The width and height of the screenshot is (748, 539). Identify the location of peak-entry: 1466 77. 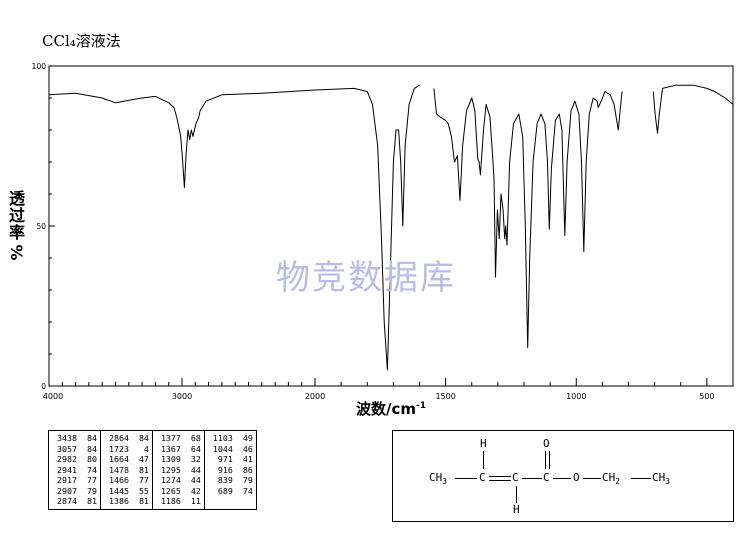
(128, 480).